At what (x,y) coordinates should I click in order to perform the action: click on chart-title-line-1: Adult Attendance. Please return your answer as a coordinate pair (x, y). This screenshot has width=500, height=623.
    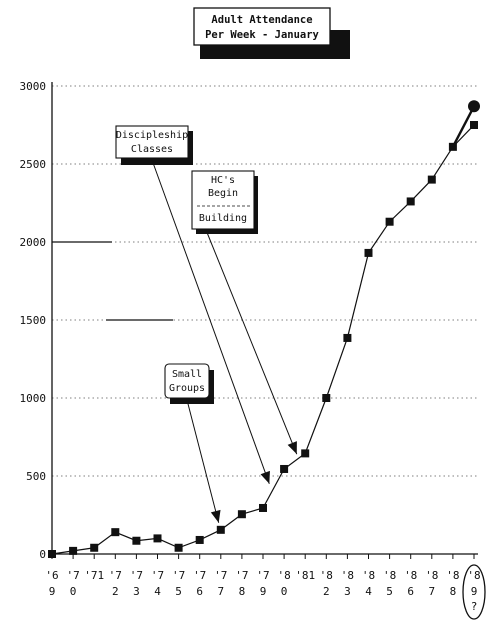
    Looking at the image, I should click on (261, 20).